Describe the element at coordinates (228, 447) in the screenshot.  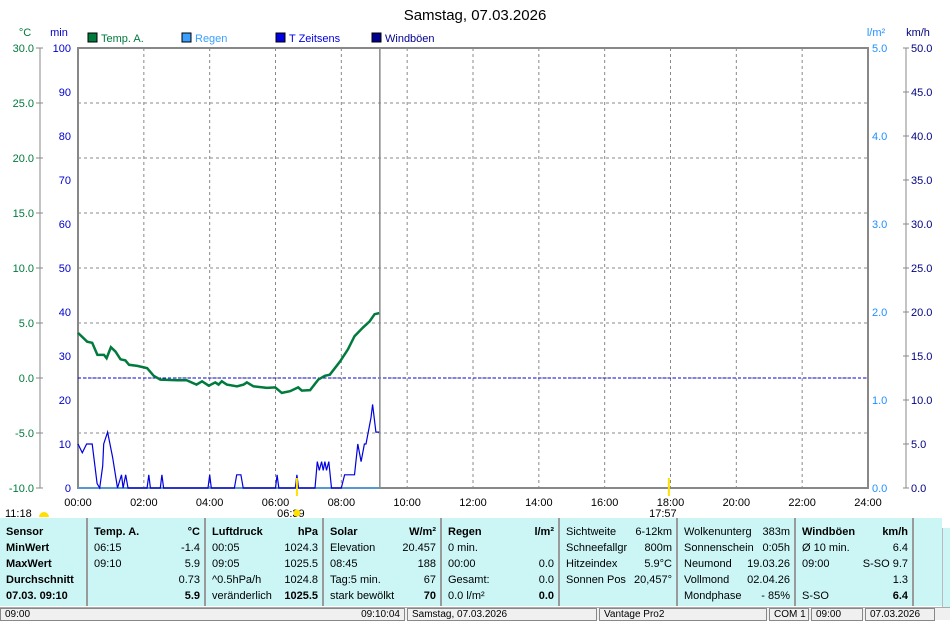
I see `series-t-zeitsens` at that location.